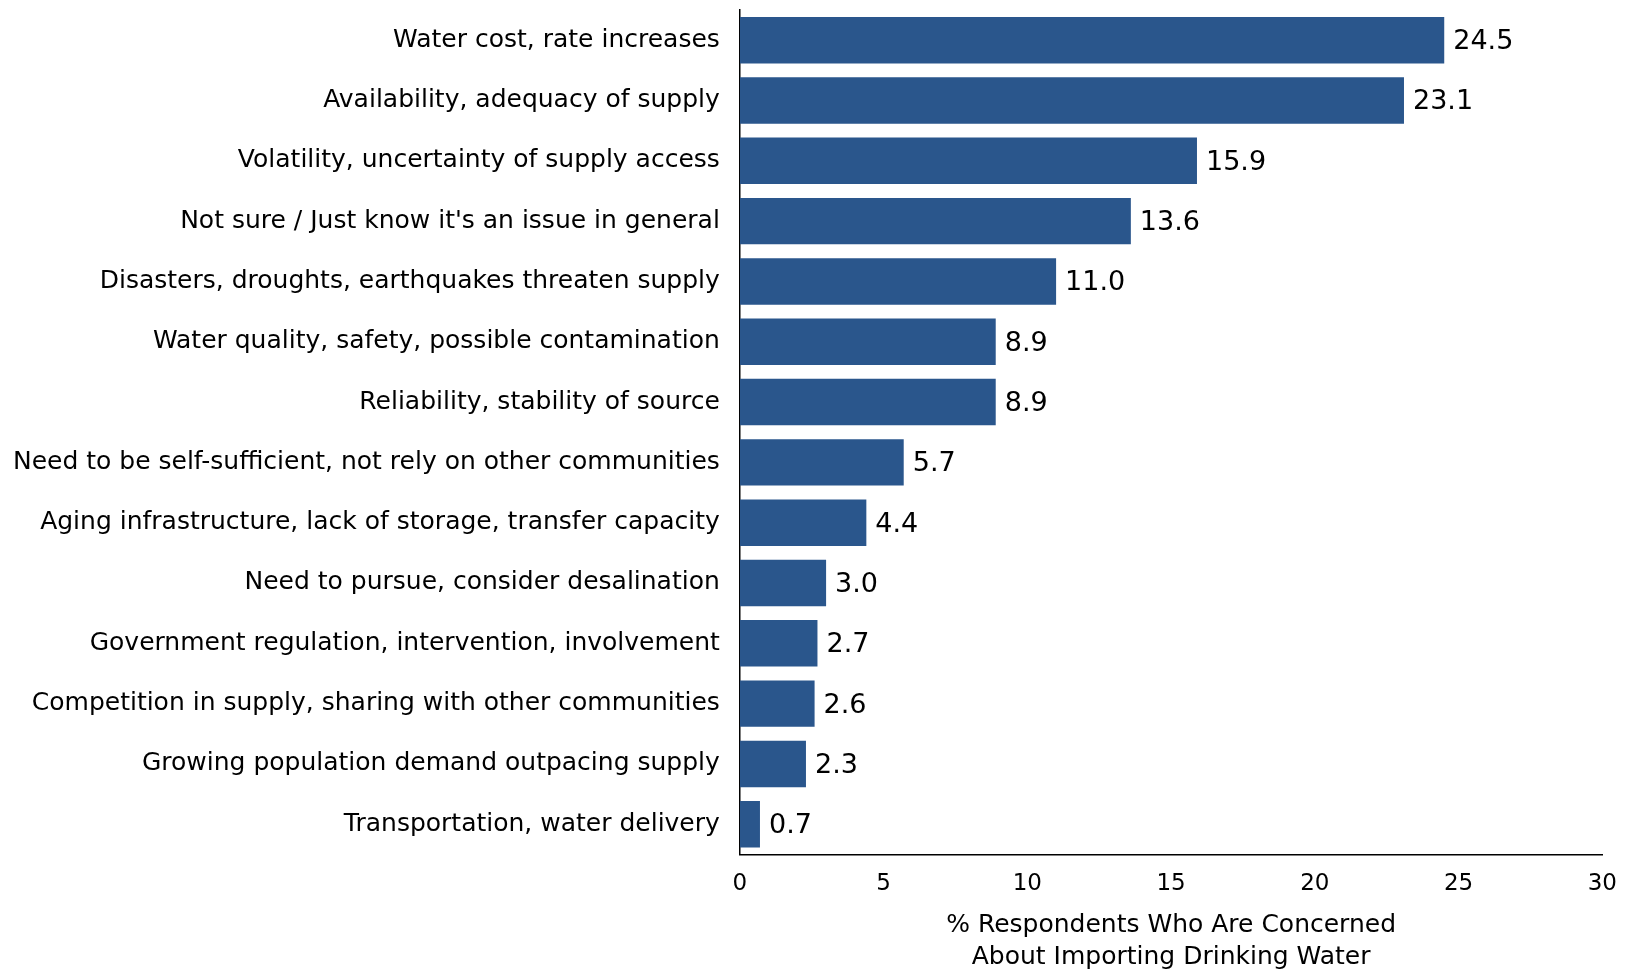 This screenshot has height=976, width=1633. I want to click on y-tick-label: Transportation, water delivery, so click(531, 822).